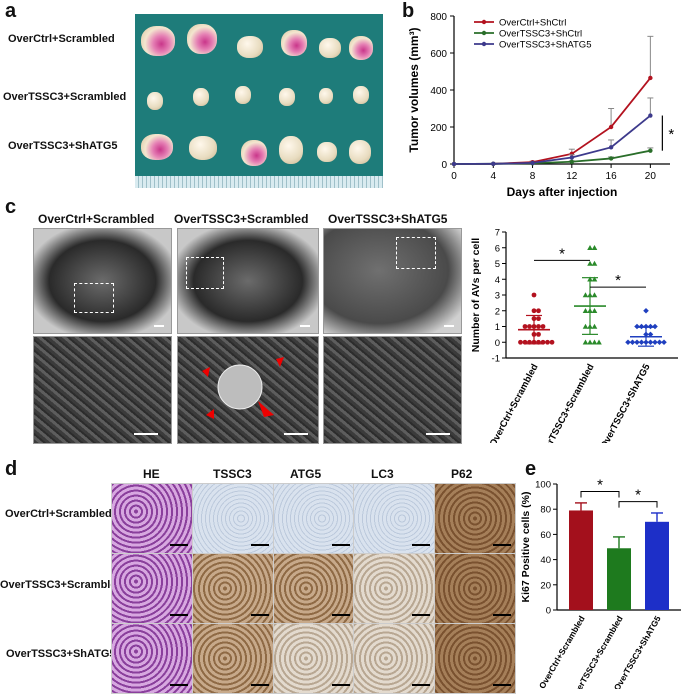 The height and width of the screenshot is (694, 685). Describe the element at coordinates (382, 474) in the screenshot. I see `ihc-column-header: LC3` at that location.